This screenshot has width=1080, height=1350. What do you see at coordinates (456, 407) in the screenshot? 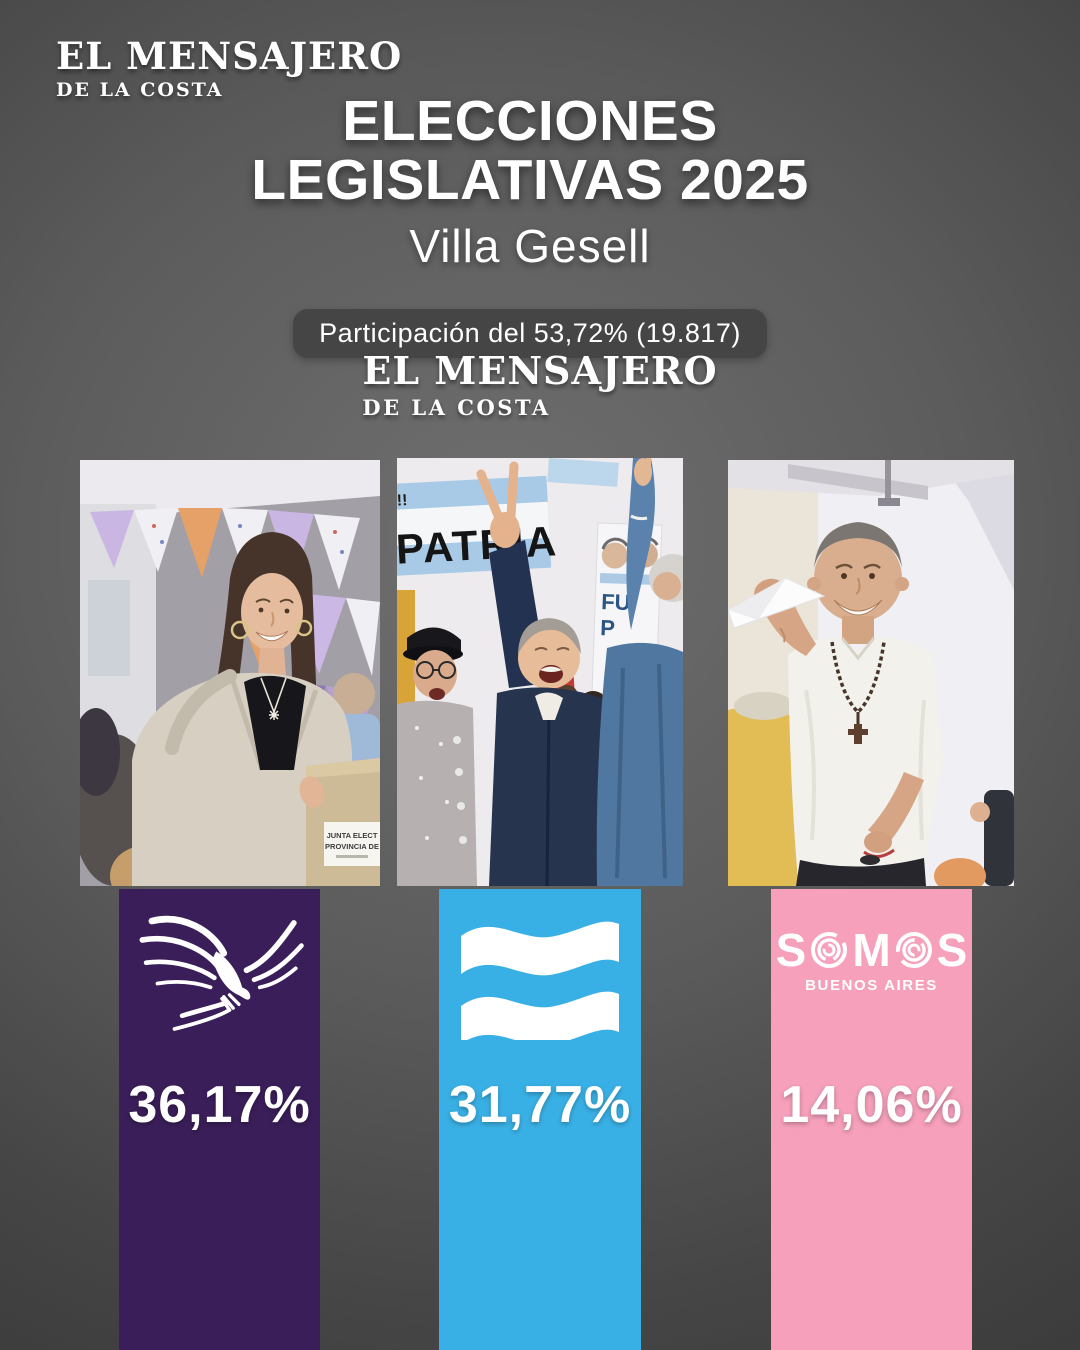
I see `watermark-tagline: DE LA COSTA` at bounding box center [456, 407].